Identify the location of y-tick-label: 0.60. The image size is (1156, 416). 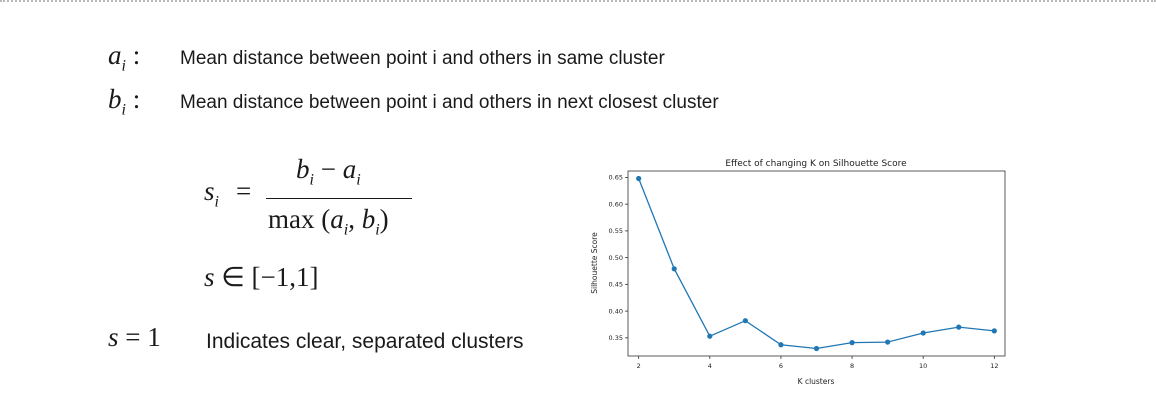
(616, 204).